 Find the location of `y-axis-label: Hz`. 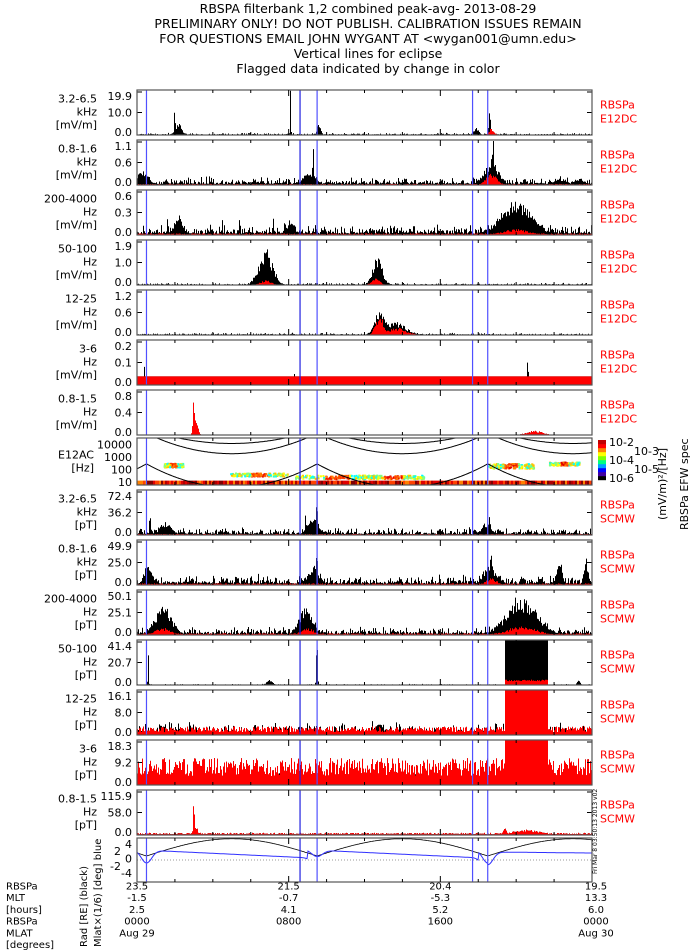

y-axis-label: Hz is located at coordinates (90, 362).